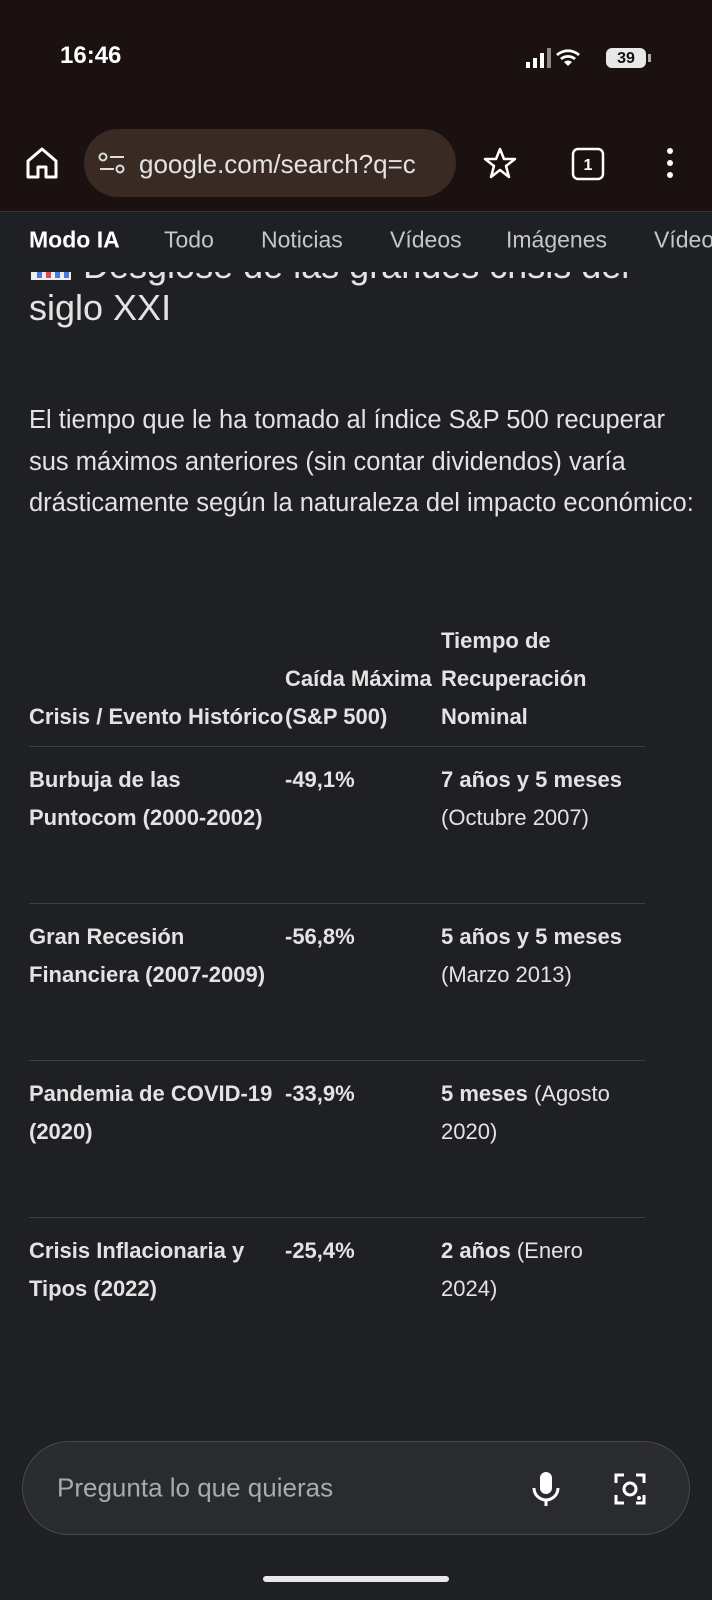 Image resolution: width=712 pixels, height=1600 pixels. I want to click on recovery-cell: 2 años (Enero 2024), so click(543, 1294).